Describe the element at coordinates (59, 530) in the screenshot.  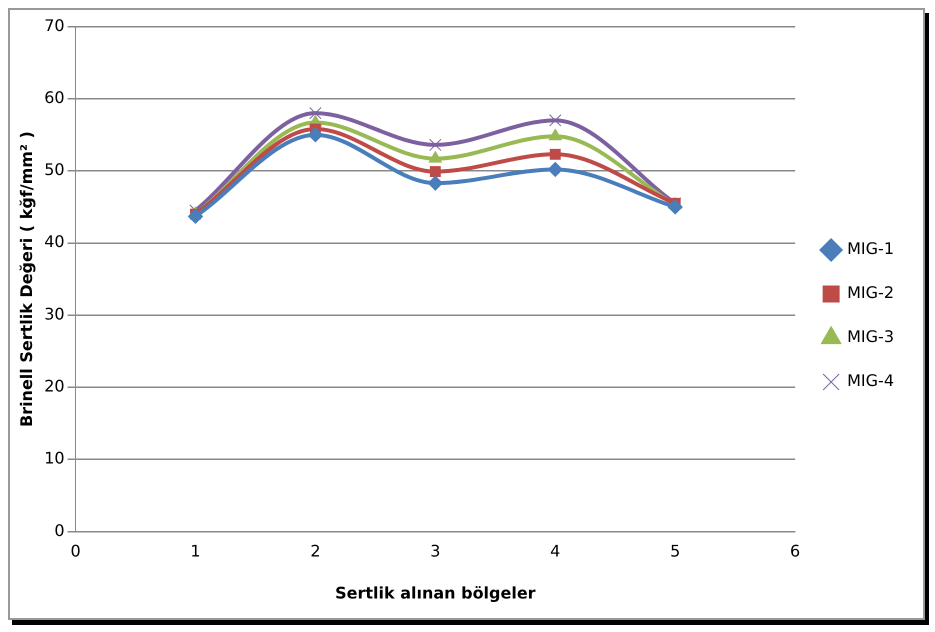
I see `y-tick-label: 0` at that location.